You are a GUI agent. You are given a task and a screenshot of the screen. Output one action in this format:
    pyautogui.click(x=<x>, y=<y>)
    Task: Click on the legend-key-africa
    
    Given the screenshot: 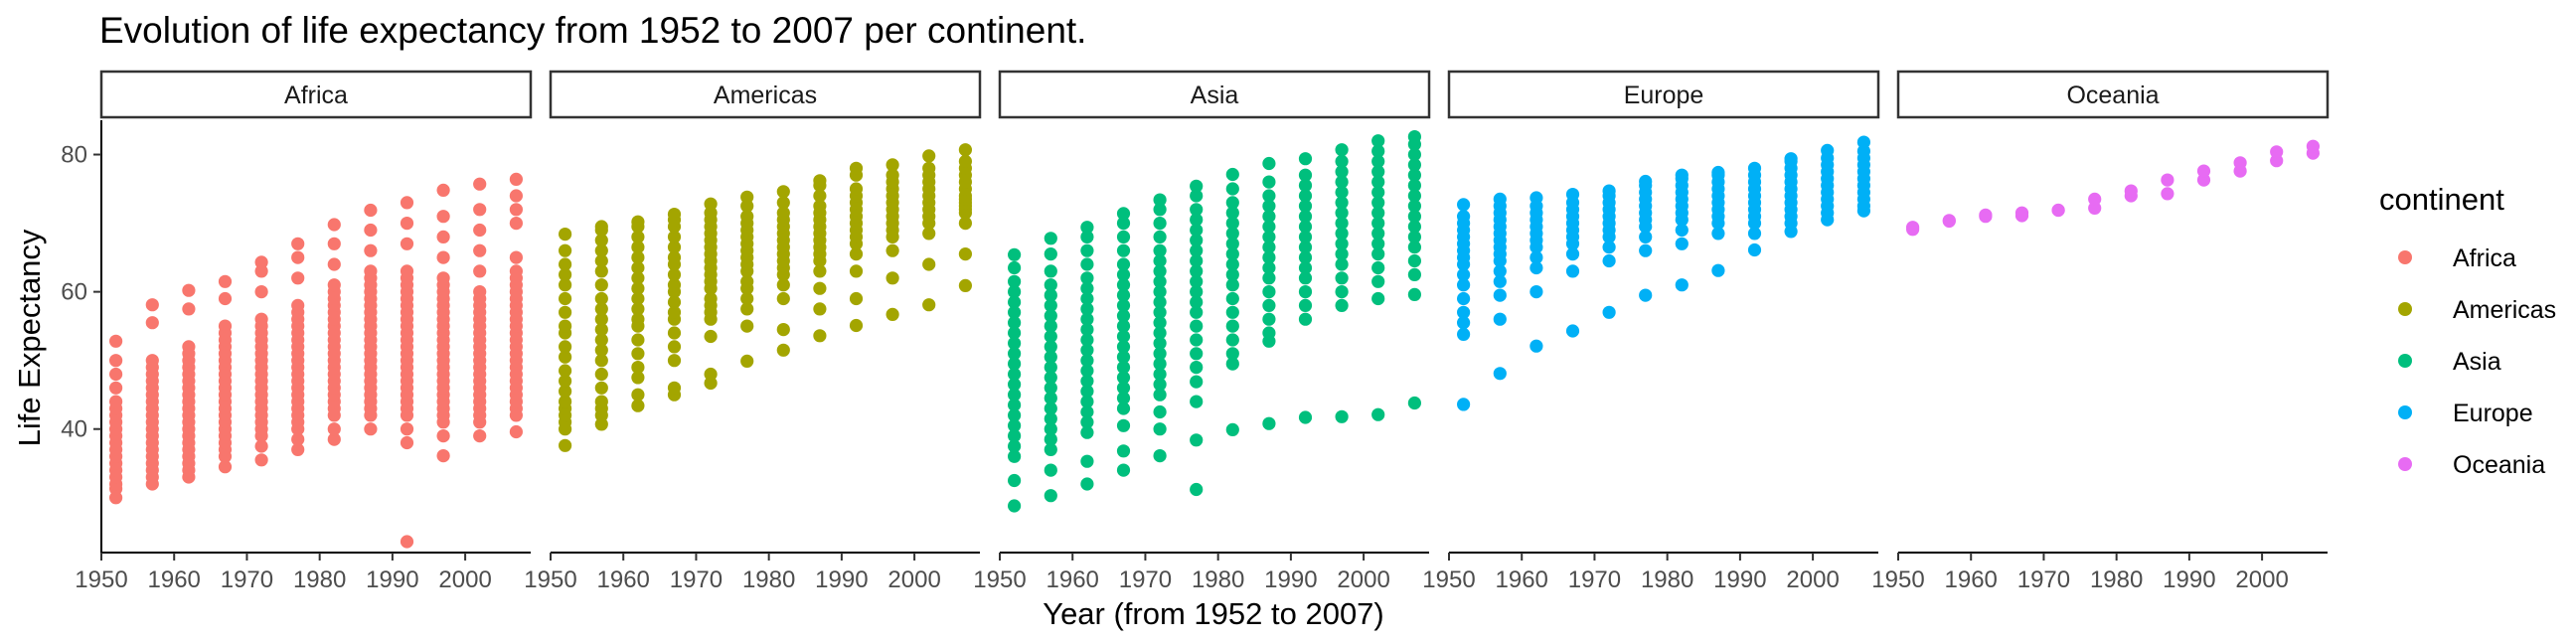 What is the action you would take?
    pyautogui.click(x=2405, y=257)
    